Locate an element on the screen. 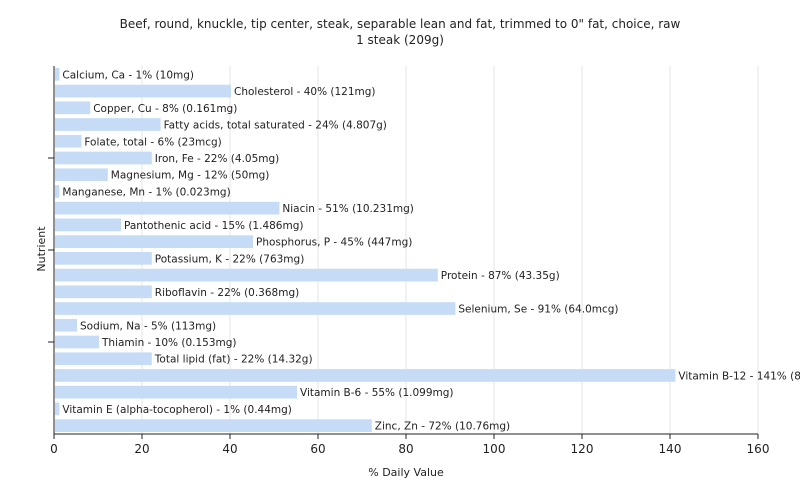 The height and width of the screenshot is (500, 800). bar-label: Magnesium, Mg - 12% (50mg) is located at coordinates (190, 176).